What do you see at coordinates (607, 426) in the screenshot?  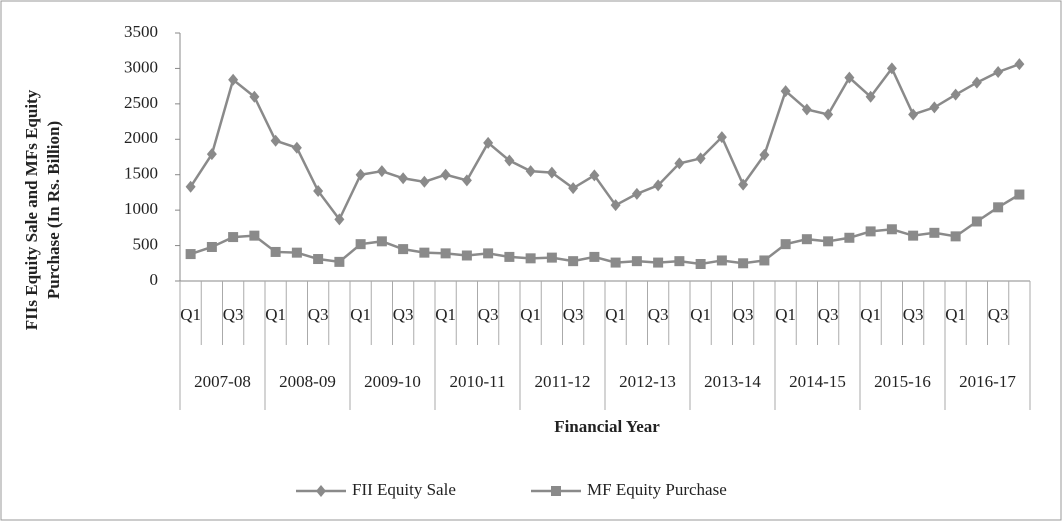 I see `x-axis-title: Financial Year` at bounding box center [607, 426].